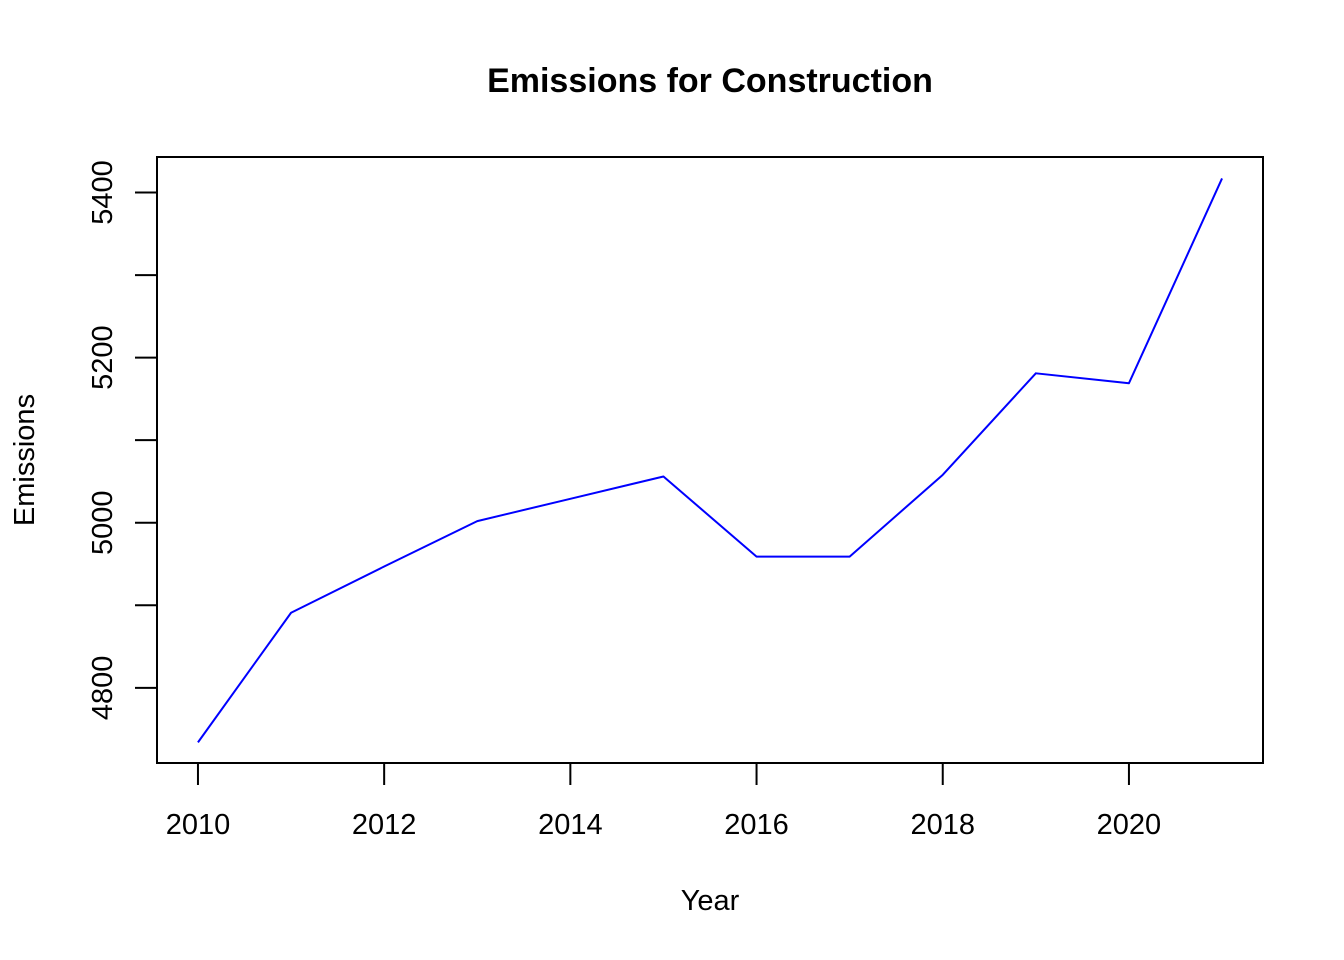  What do you see at coordinates (103, 192) in the screenshot?
I see `y-tick-label: 5400` at bounding box center [103, 192].